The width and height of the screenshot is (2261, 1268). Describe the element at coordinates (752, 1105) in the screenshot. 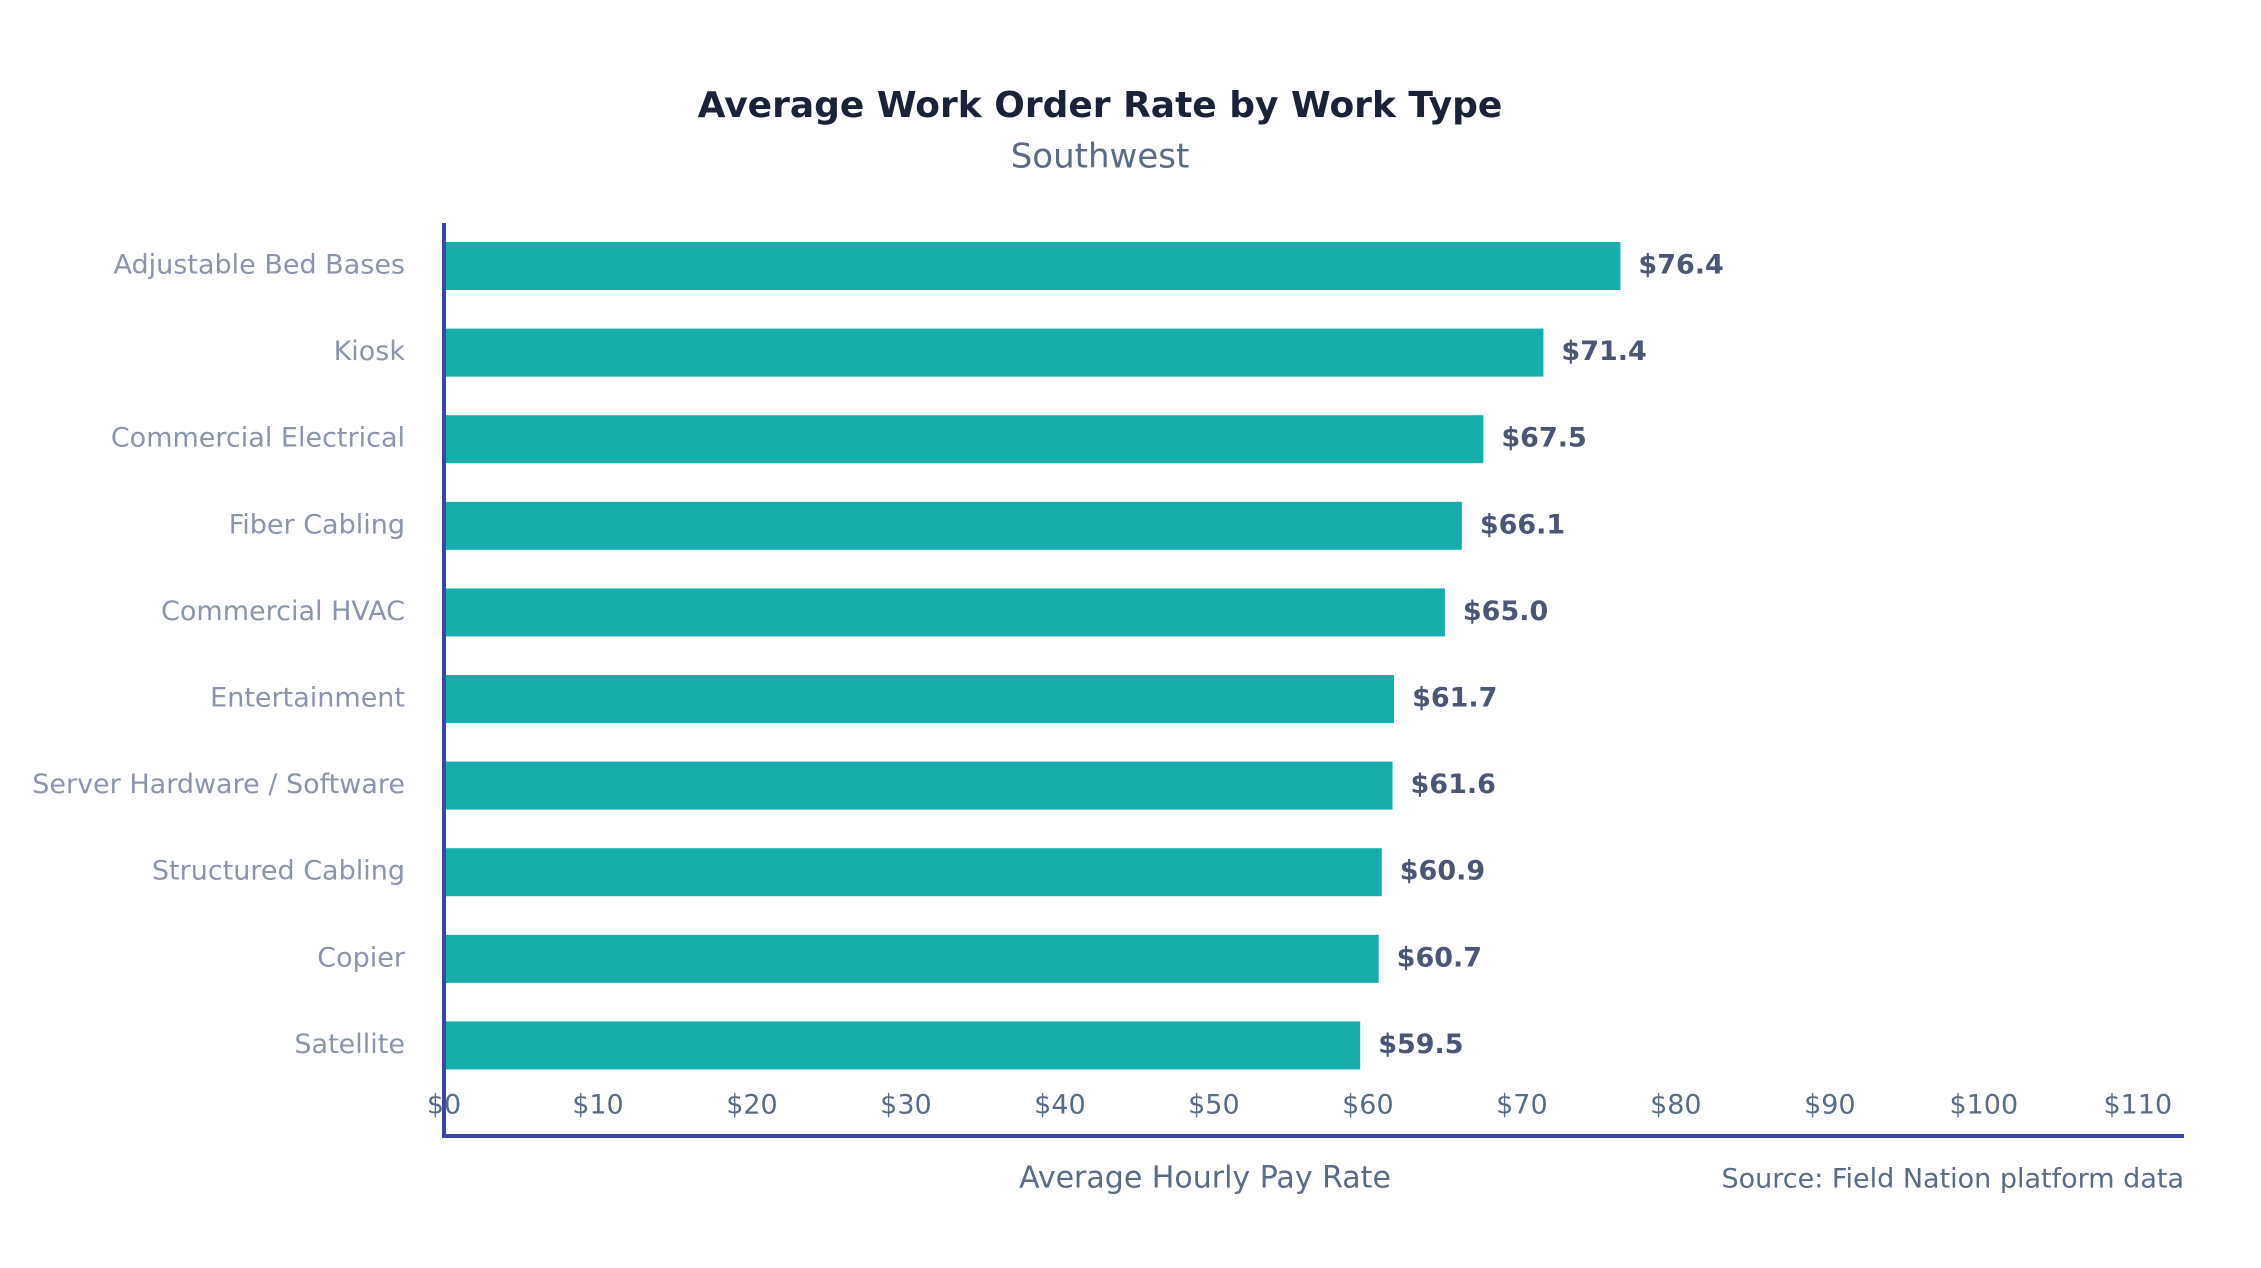

I see `x-tick-label: $20` at that location.